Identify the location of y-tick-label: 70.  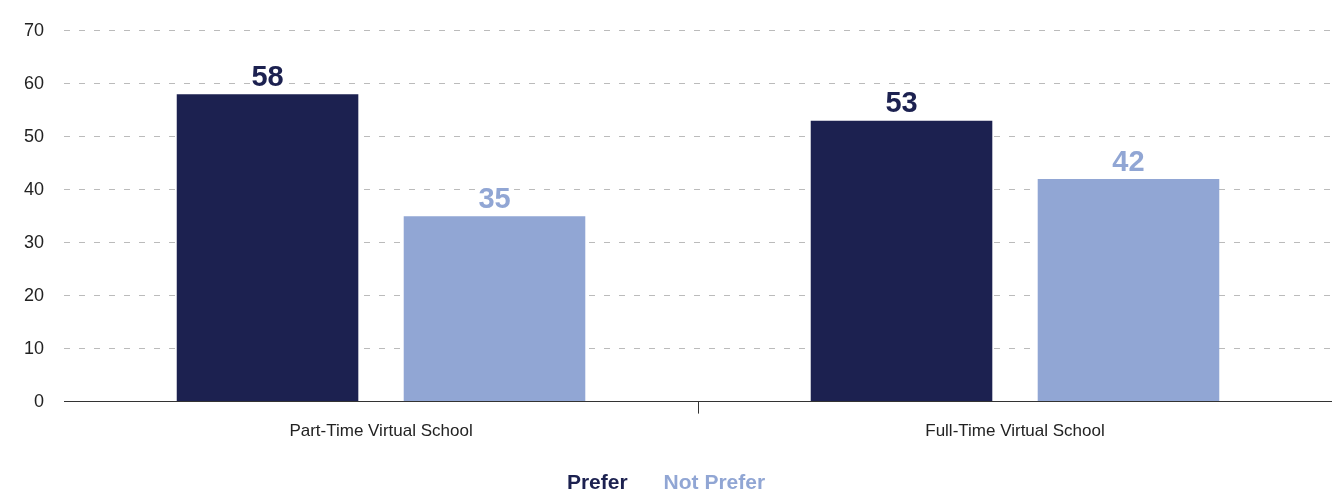
(34, 29).